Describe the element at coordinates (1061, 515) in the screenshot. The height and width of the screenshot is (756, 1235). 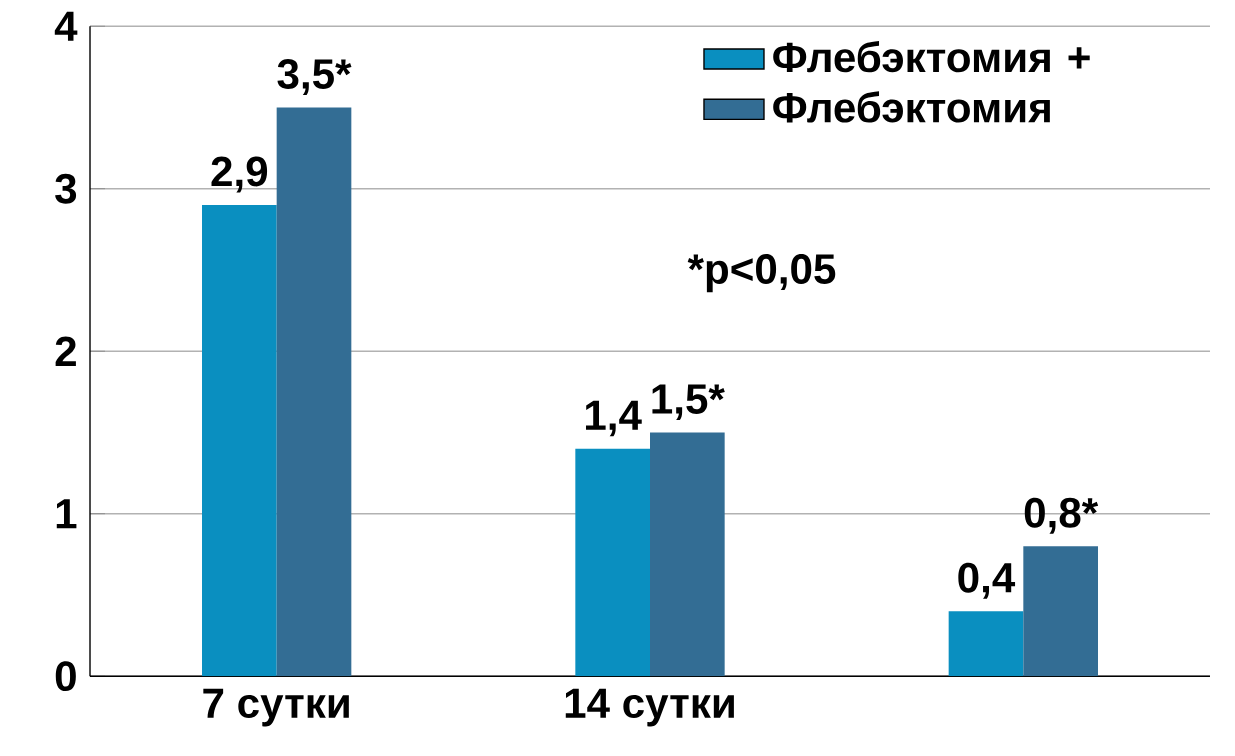
I see `data-label: 0,8*` at that location.